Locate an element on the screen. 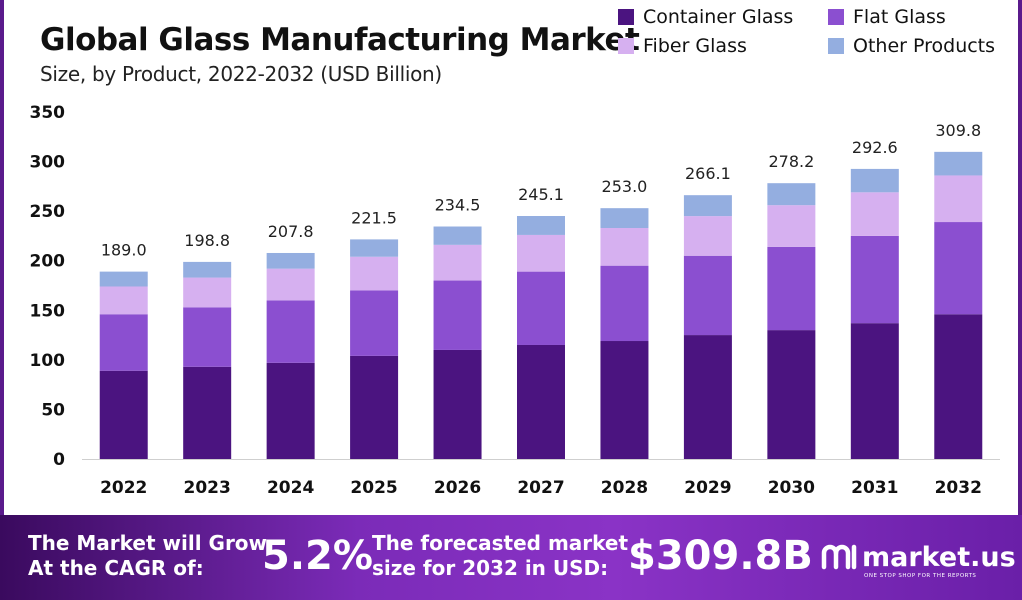 This screenshot has width=1022, height=600. bar-total-label: 309.8 is located at coordinates (958, 130).